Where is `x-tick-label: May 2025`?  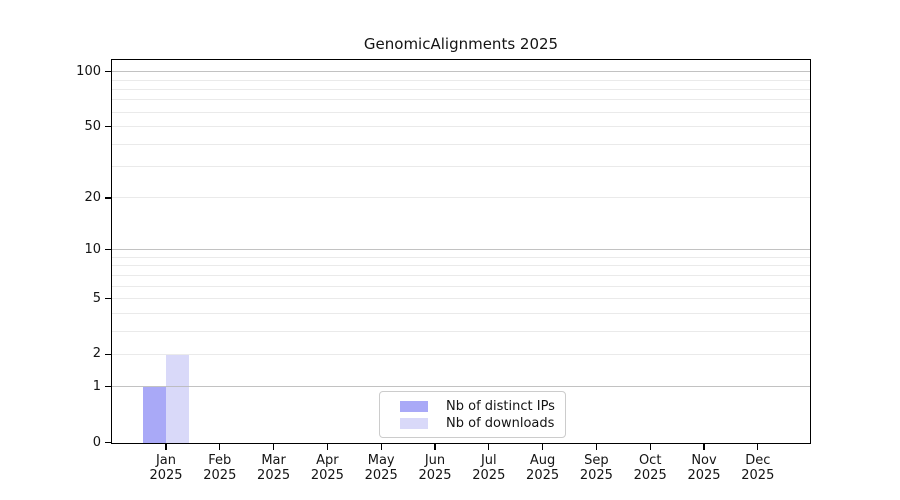
x-tick-label: May 2025 is located at coordinates (381, 468).